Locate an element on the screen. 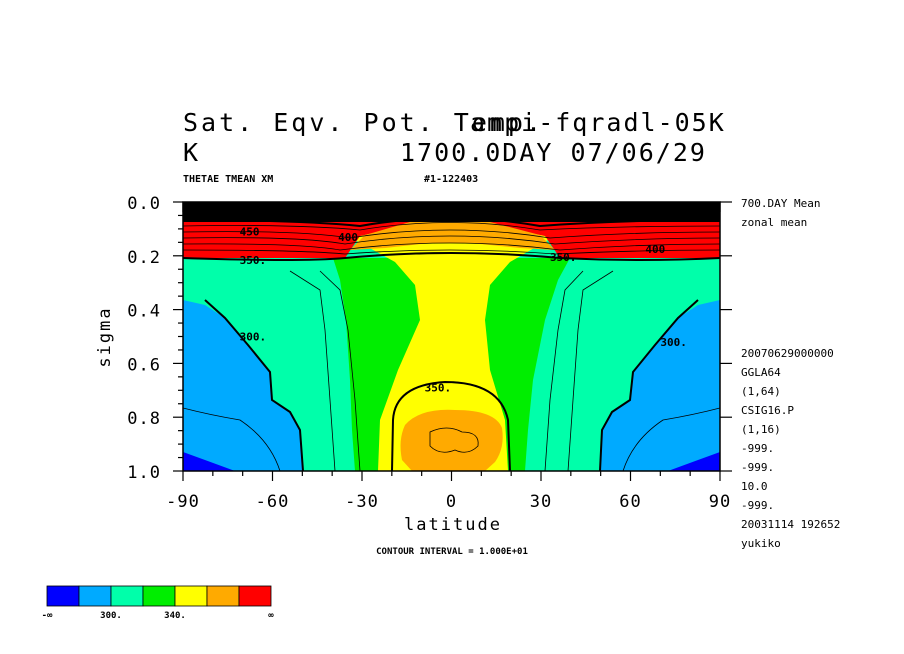  colorbar-label: ∞ is located at coordinates (271, 616).